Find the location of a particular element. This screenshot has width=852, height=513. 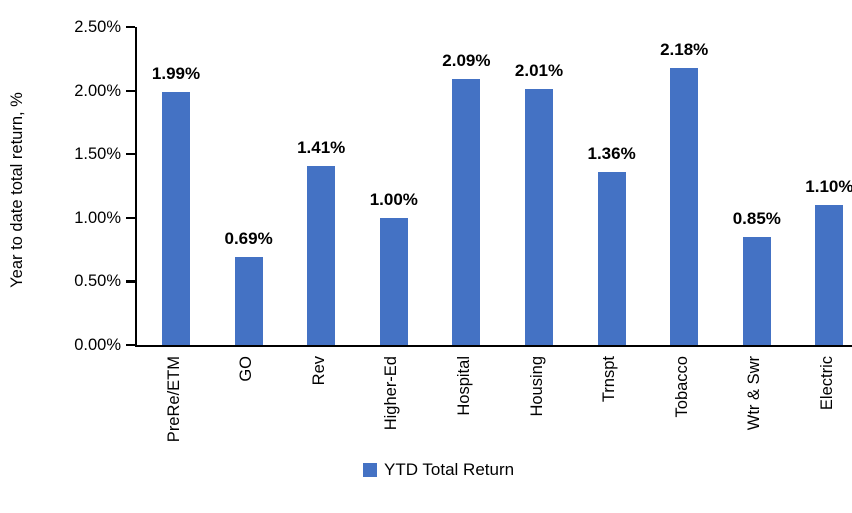

bar-prere-etm is located at coordinates (176, 218).